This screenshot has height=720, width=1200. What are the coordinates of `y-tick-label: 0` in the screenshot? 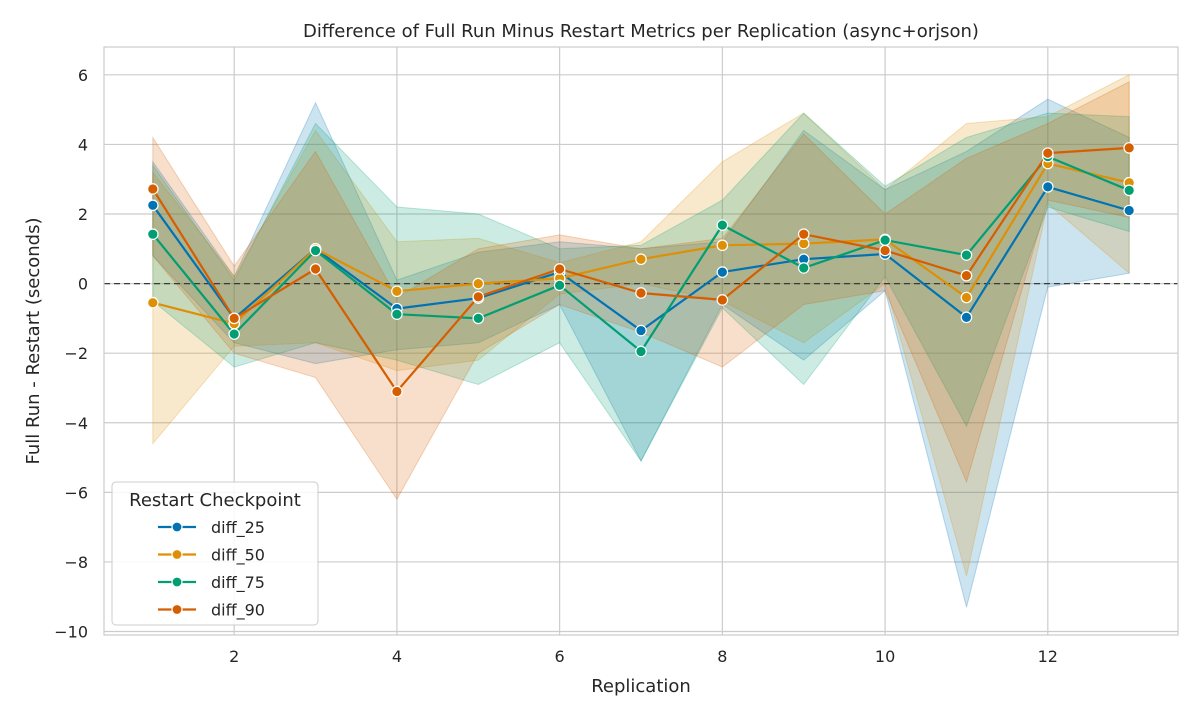 It's located at (83, 284).